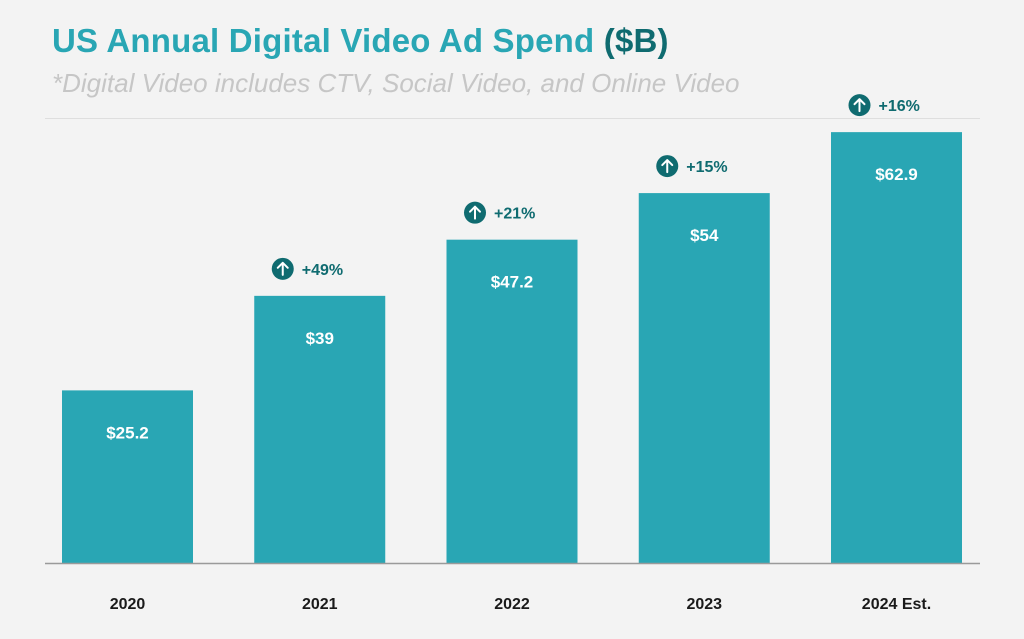  Describe the element at coordinates (512, 282) in the screenshot. I see `bar-value-label: $47.2` at that location.